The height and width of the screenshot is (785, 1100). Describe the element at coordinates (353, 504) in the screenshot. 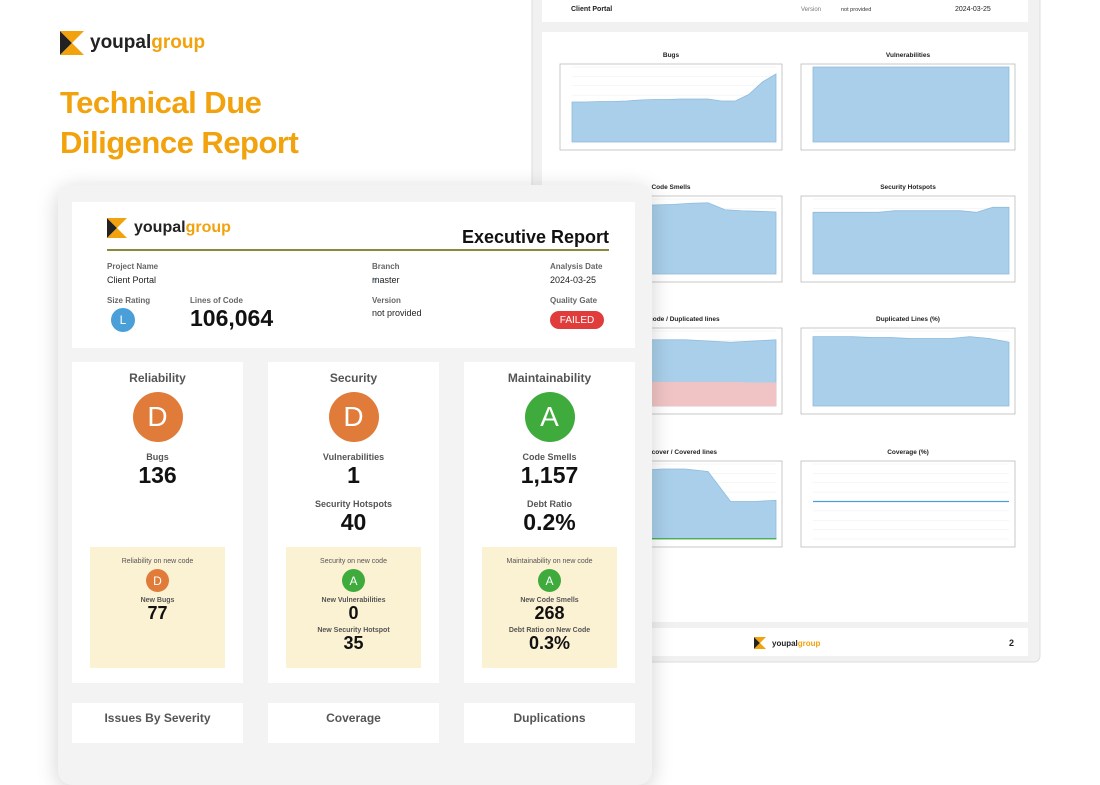

I see `metric-label: Security Hotspots` at that location.